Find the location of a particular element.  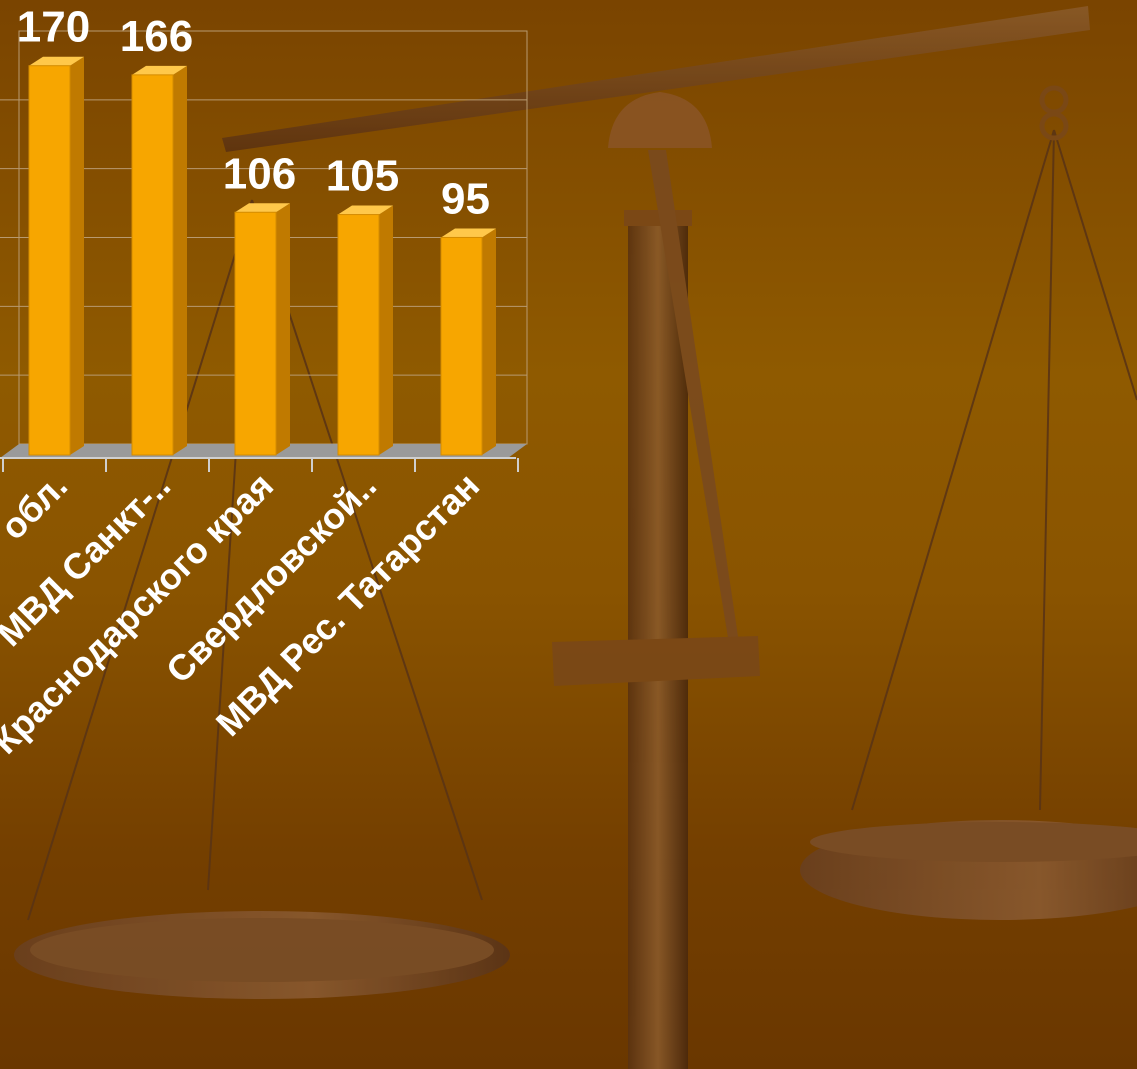

left-pan-rim is located at coordinates (262, 950).